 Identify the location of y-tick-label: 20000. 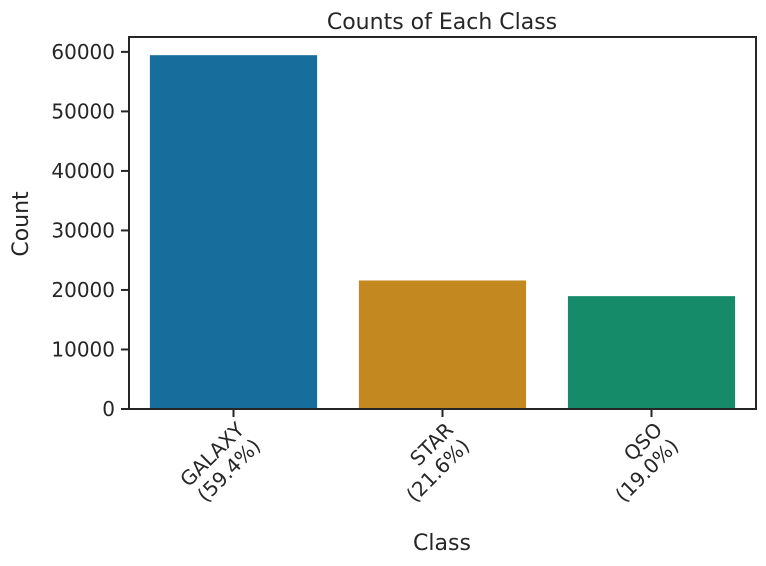
(83, 290).